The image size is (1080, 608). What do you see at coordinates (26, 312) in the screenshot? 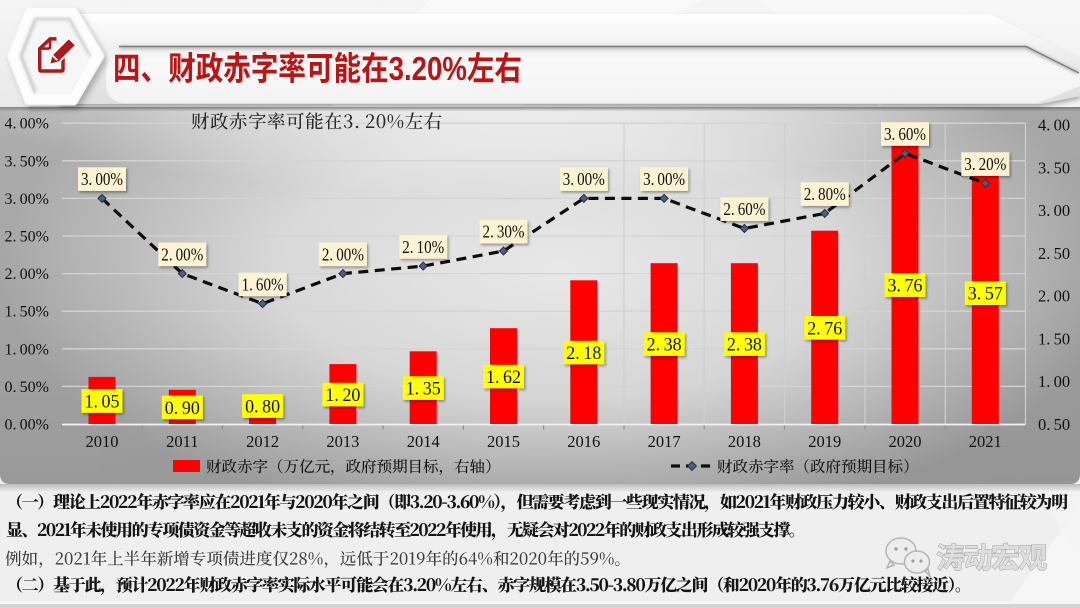
I see `svg-text: 1. 50%` at bounding box center [26, 312].